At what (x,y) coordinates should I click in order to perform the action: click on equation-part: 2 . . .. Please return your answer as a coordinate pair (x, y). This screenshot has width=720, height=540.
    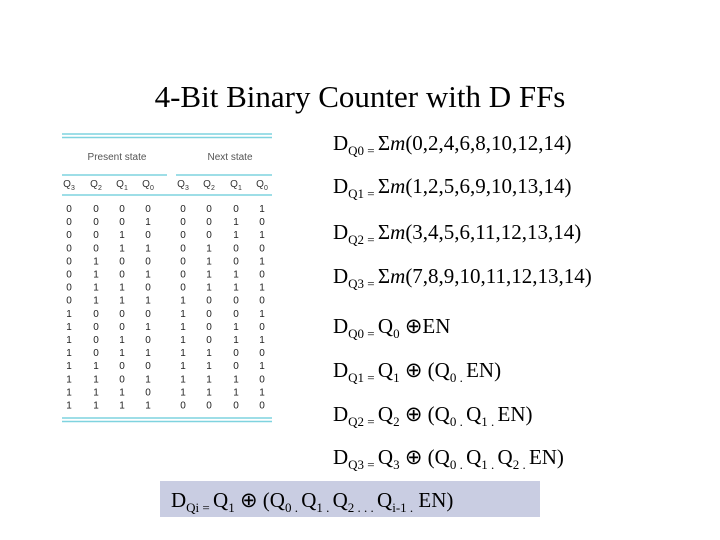
    Looking at the image, I should click on (362, 507).